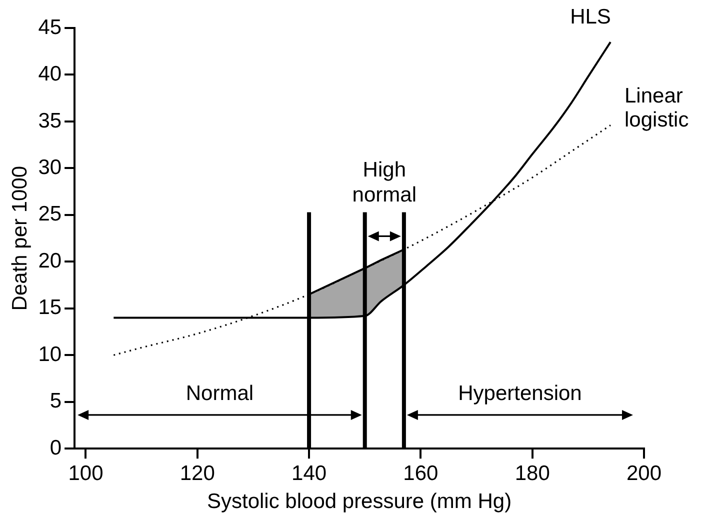 The width and height of the screenshot is (728, 523). Describe the element at coordinates (532, 473) in the screenshot. I see `x-tick-label: 180` at that location.